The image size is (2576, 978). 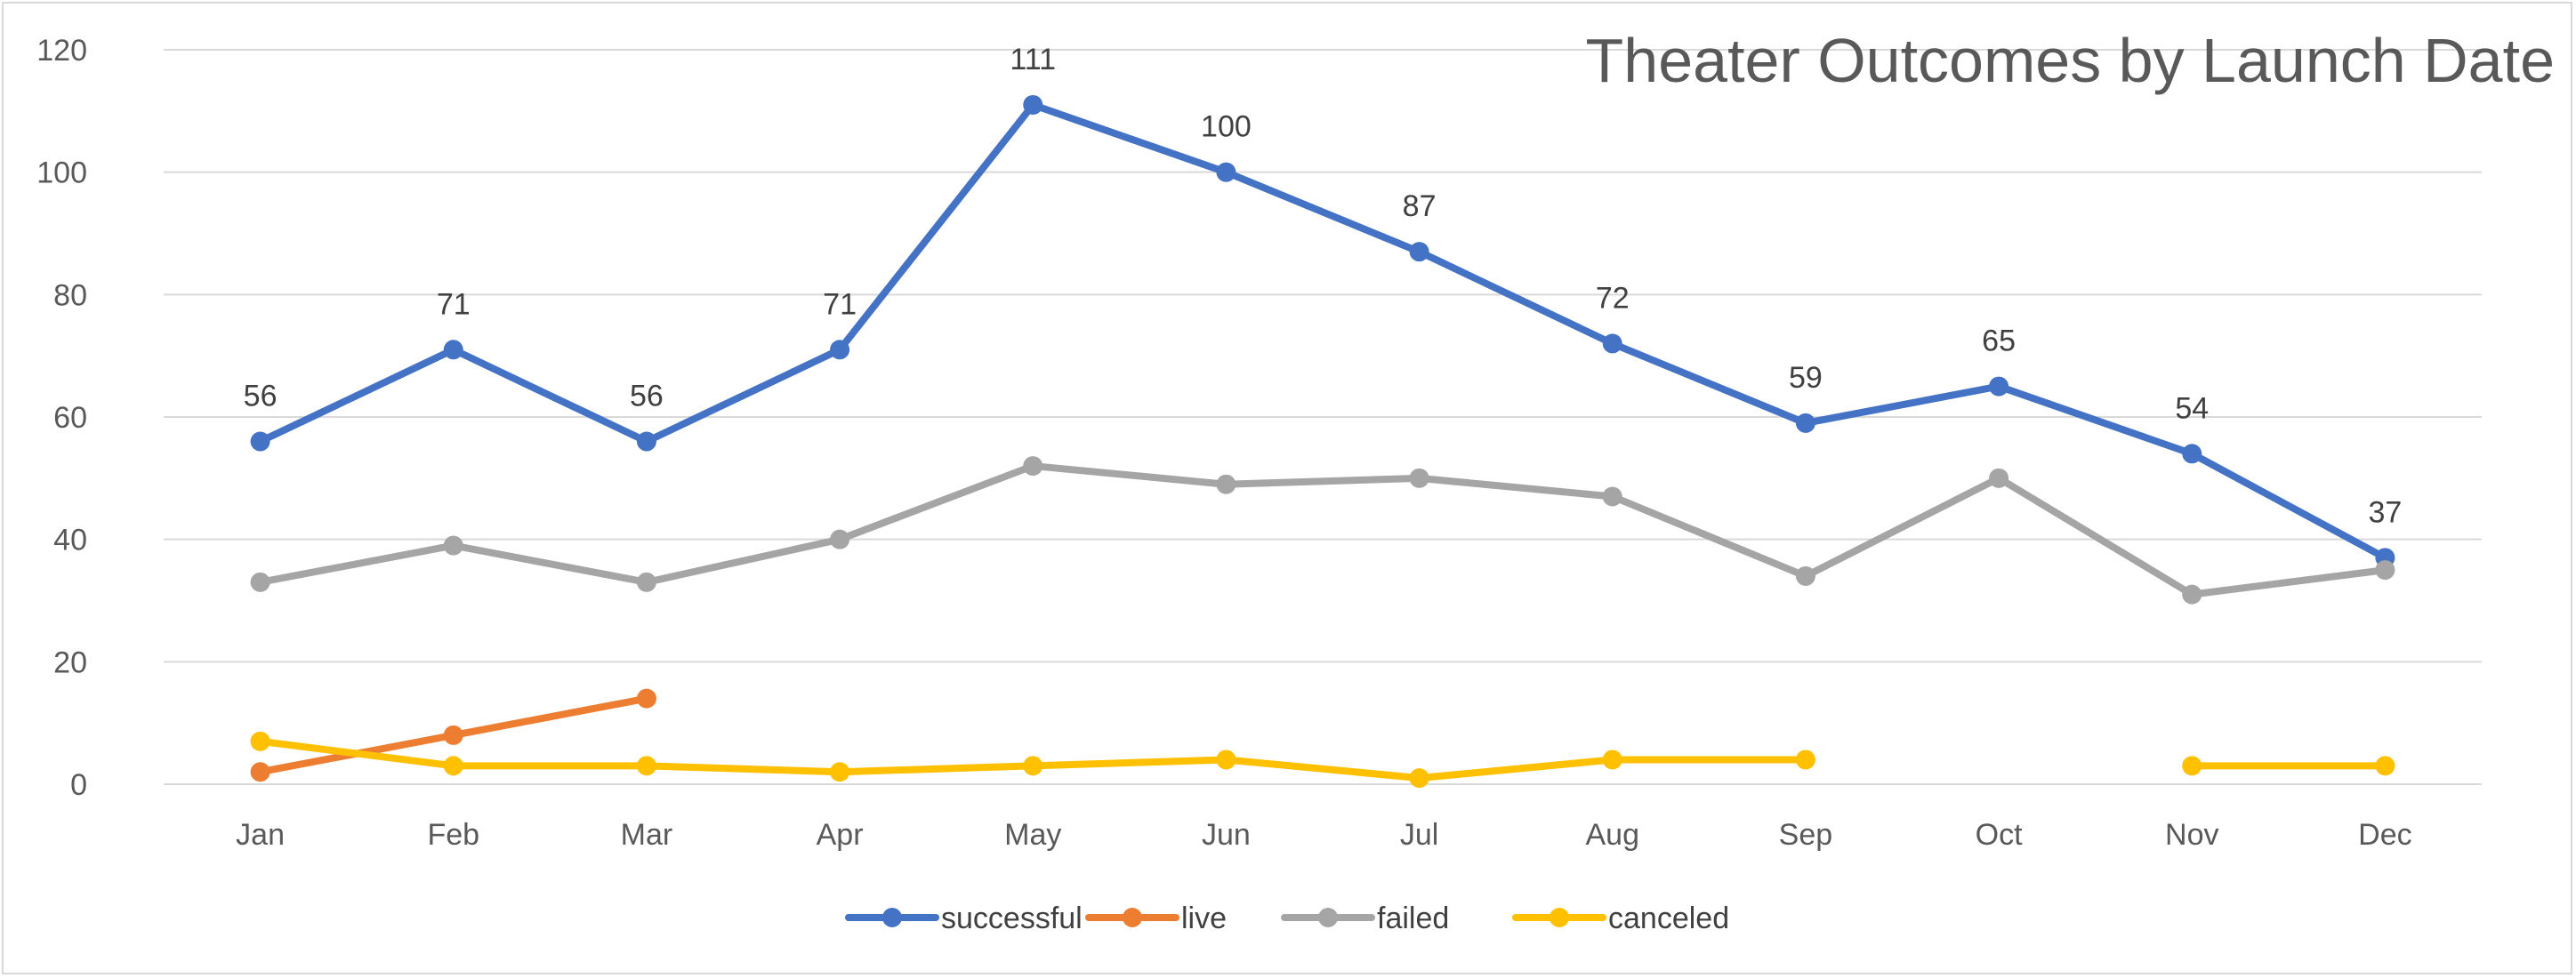 What do you see at coordinates (1420, 206) in the screenshot?
I see `data-label: 87` at bounding box center [1420, 206].